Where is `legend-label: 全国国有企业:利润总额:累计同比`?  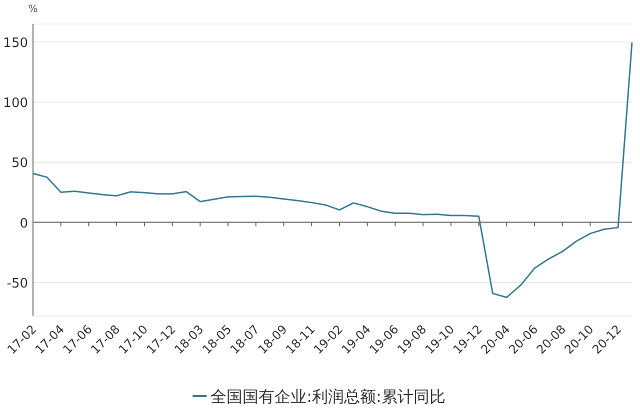 legend-label: 全国国有企业:利润总额:累计同比 is located at coordinates (328, 396).